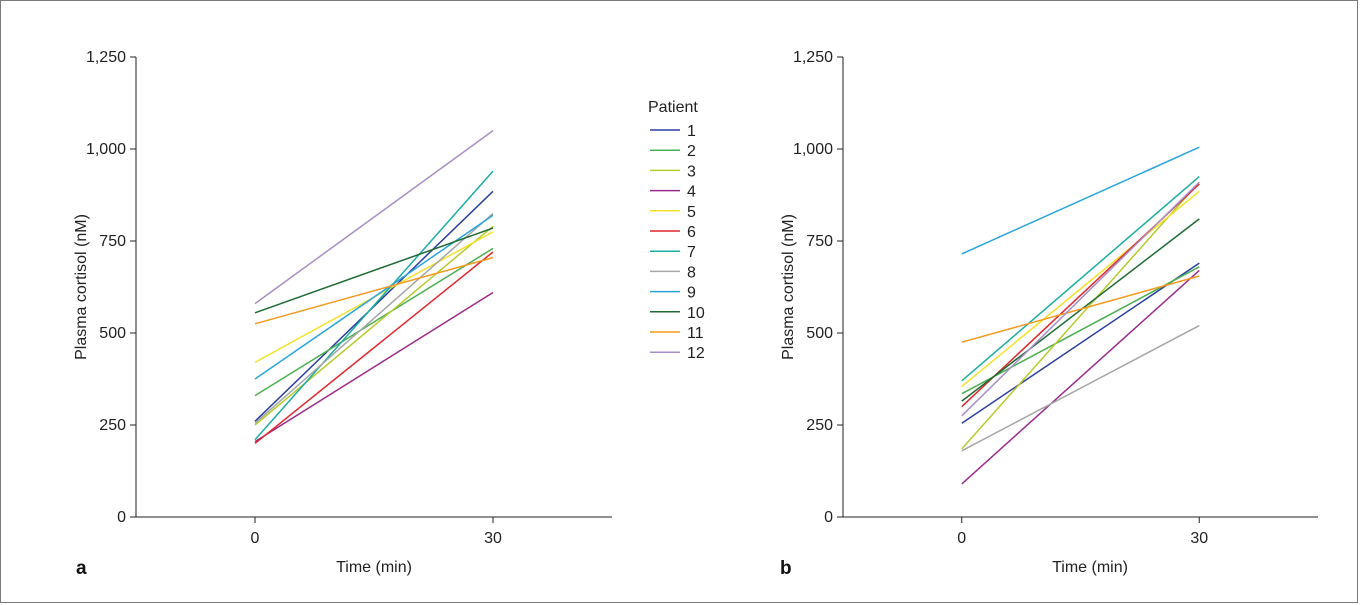  I want to click on legend-label-patient-10: 10, so click(696, 313).